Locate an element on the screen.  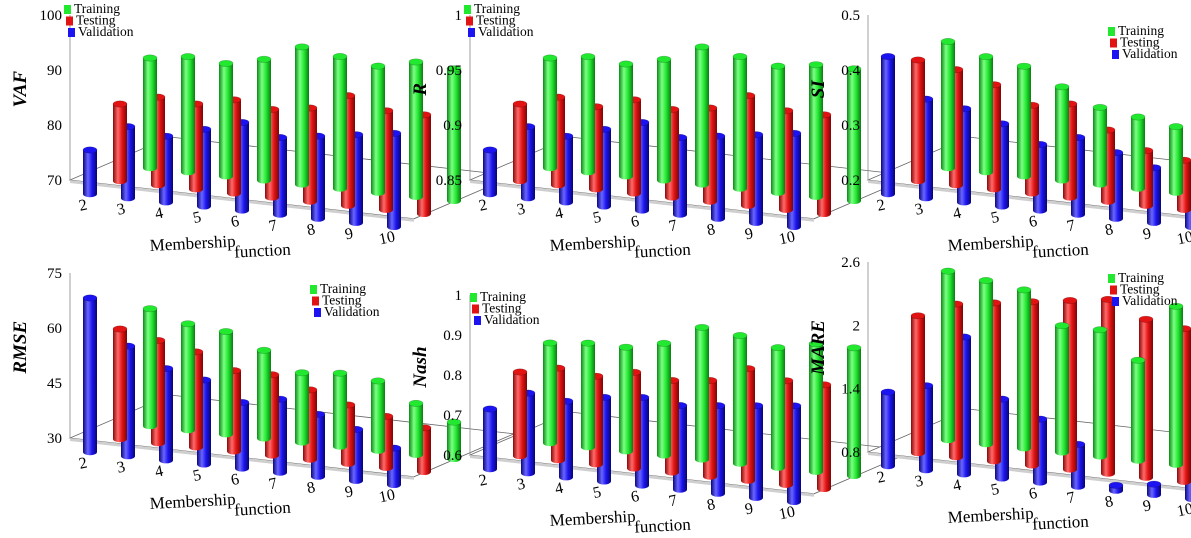
y-tick-label: 0.4 is located at coordinates (850, 71).